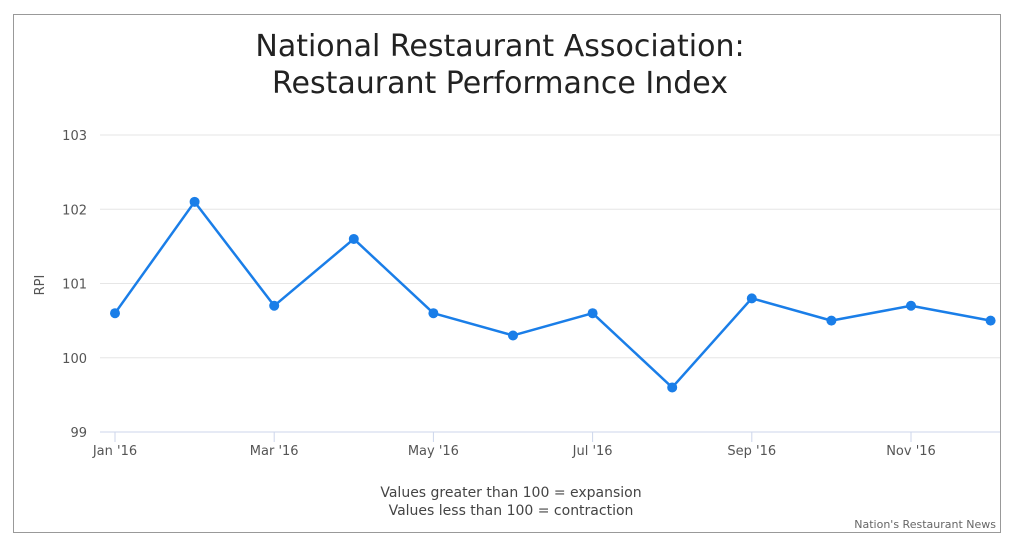 This screenshot has height=539, width=1017. What do you see at coordinates (74, 285) in the screenshot?
I see `y-tick-label: 101` at bounding box center [74, 285].